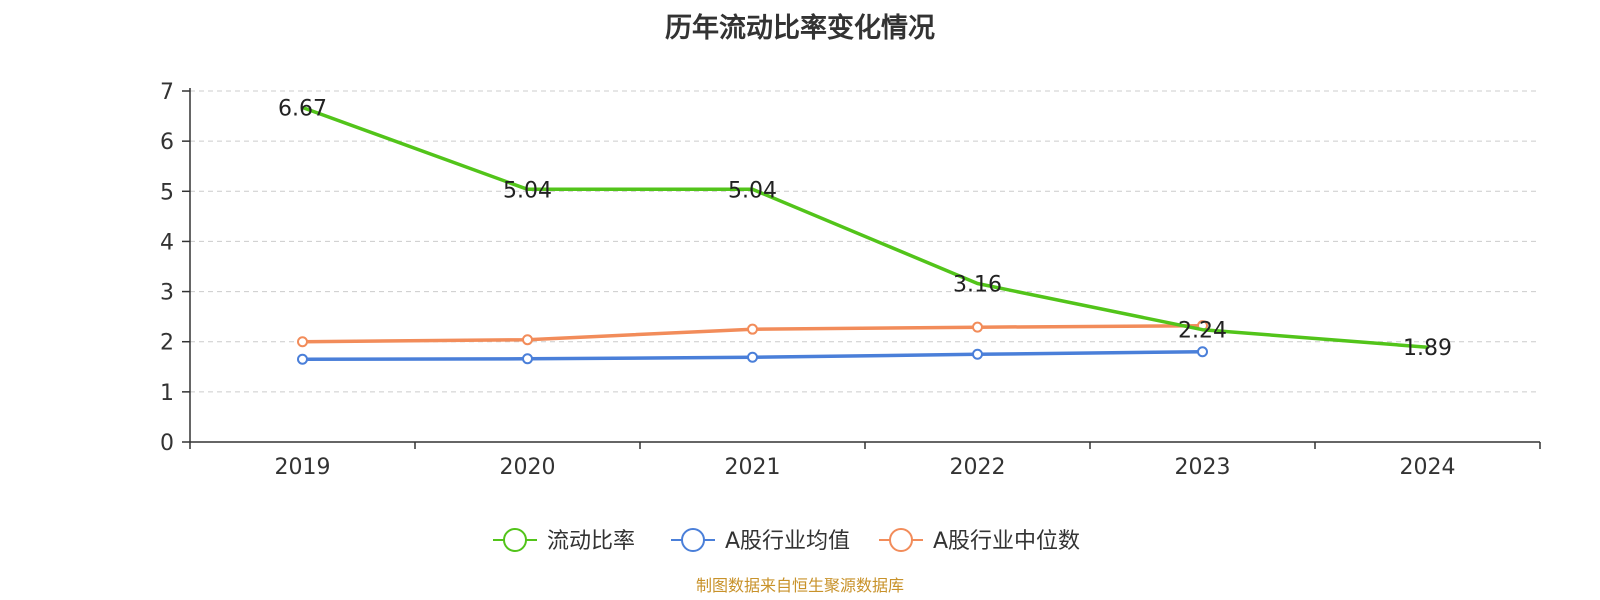  Describe the element at coordinates (167, 443) in the screenshot. I see `y-tick-label: 0` at that location.